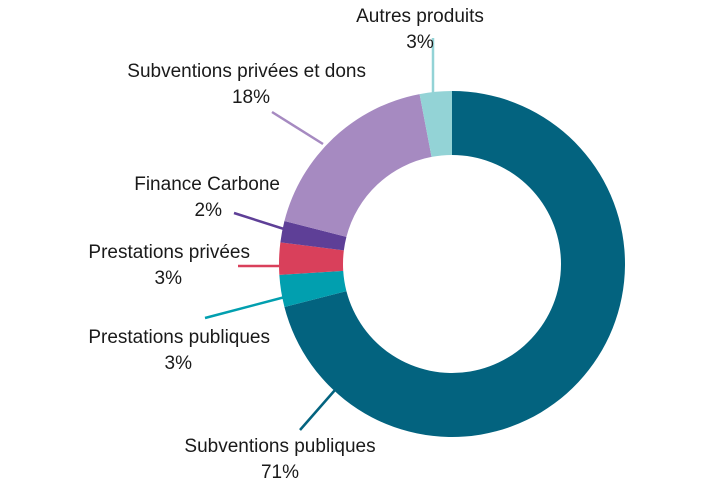 The width and height of the screenshot is (716, 496). Describe the element at coordinates (313, 235) in the screenshot. I see `slice-finance-carbone` at that location.